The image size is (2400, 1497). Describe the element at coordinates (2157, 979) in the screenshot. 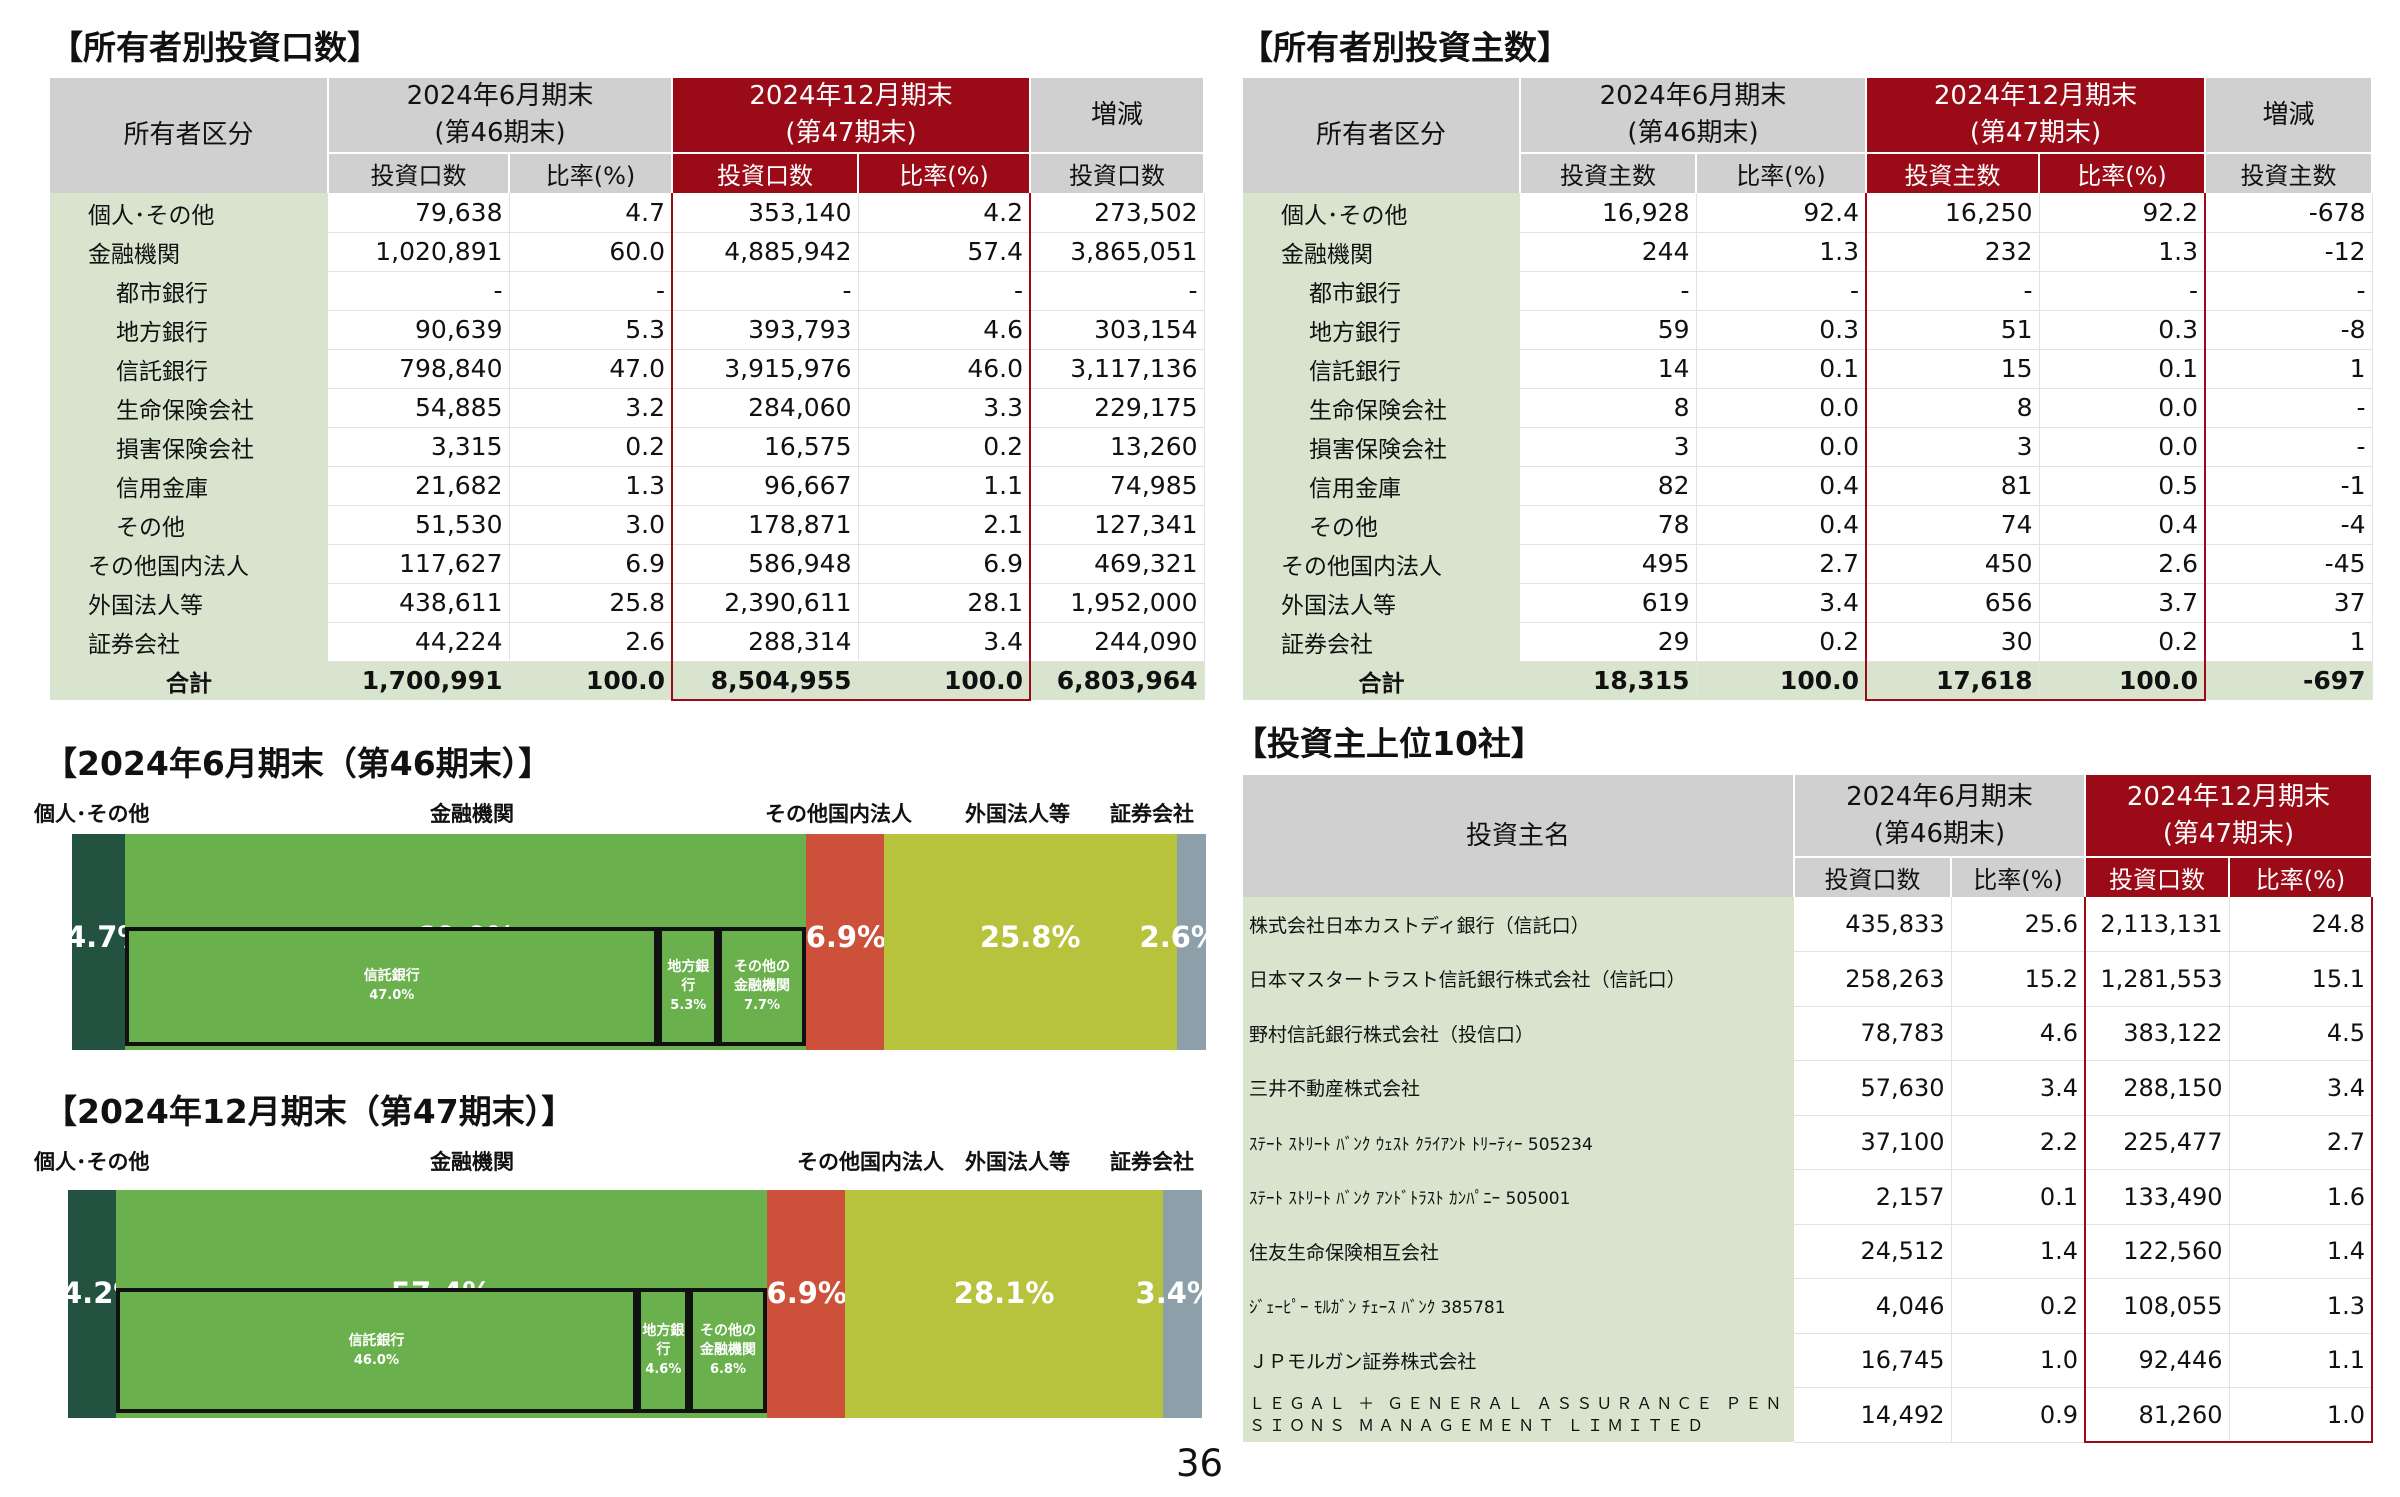

I see `value-count2: 1,281,553` at that location.